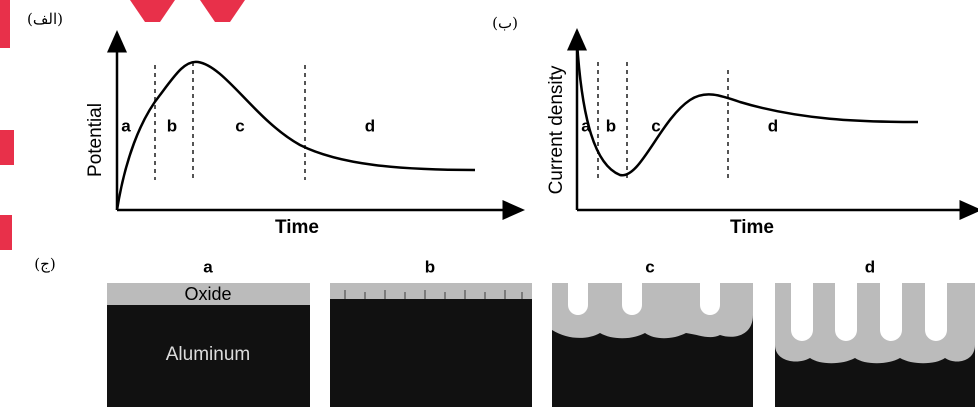 The image size is (978, 407). Describe the element at coordinates (430, 266) in the screenshot. I see `stage-title: b` at that location.